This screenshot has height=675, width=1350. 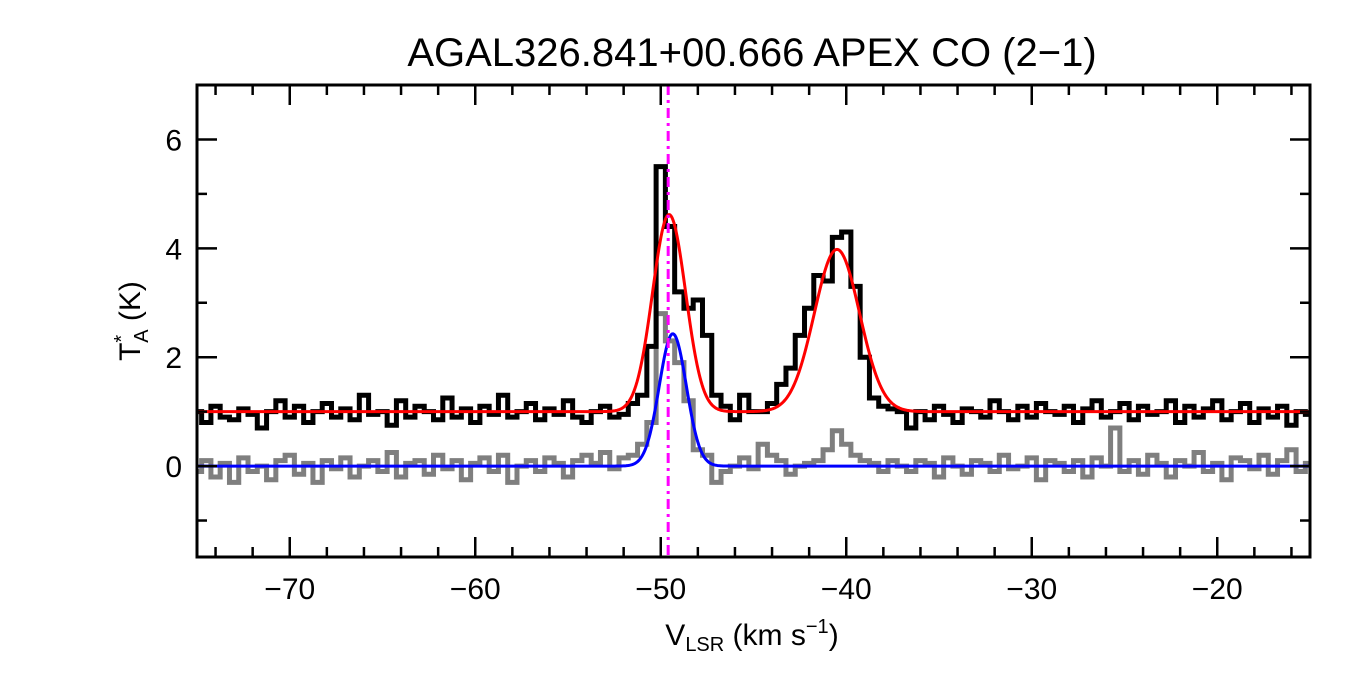 I want to click on y-tick-label: 2, so click(x=173, y=358).